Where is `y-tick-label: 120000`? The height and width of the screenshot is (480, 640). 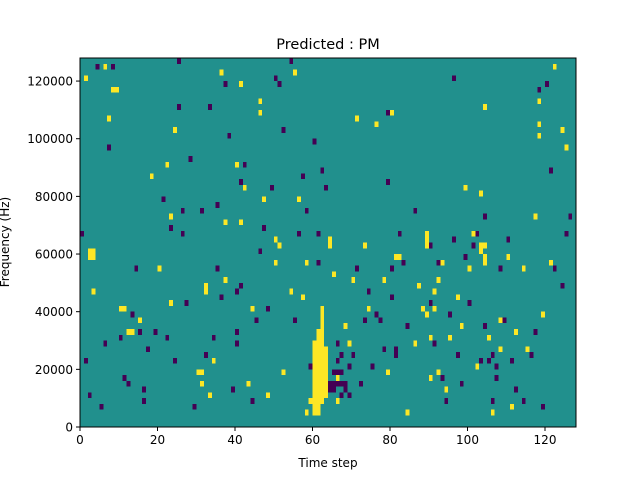
y-tick-label: 120000 is located at coordinates (50, 82).